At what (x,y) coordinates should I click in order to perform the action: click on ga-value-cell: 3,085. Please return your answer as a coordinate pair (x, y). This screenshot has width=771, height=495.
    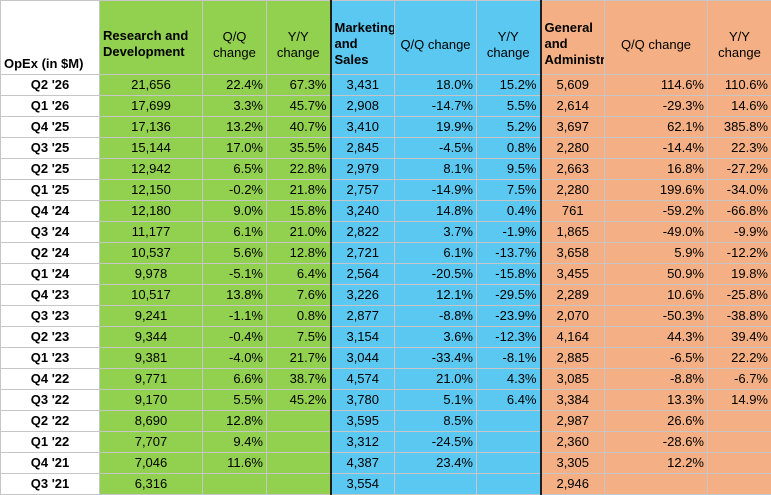
    Looking at the image, I should click on (573, 379).